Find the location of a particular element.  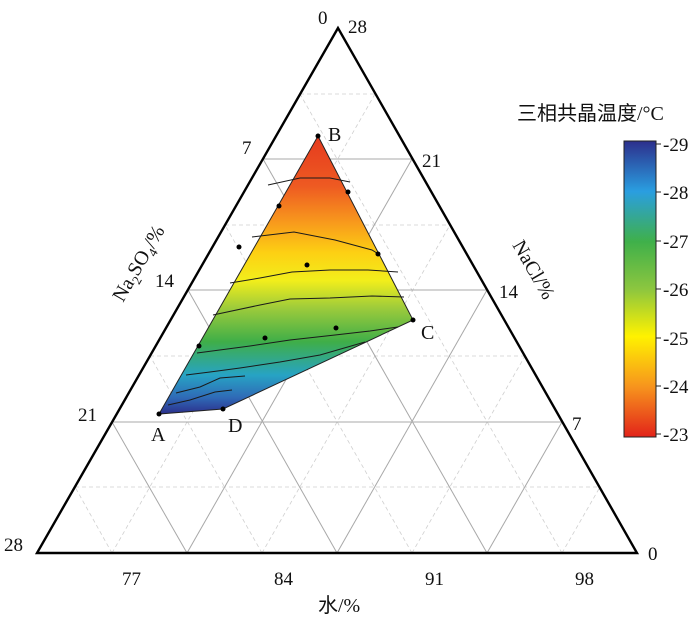

na2so4-tick-7: 7 is located at coordinates (247, 148).